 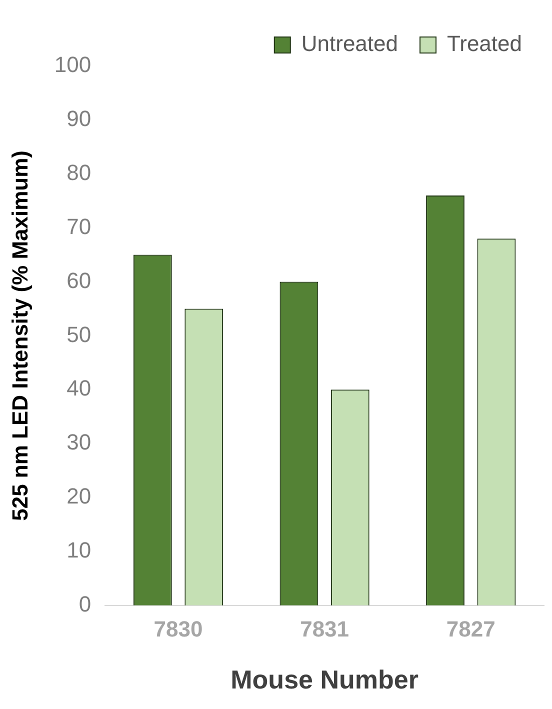 What do you see at coordinates (79, 172) in the screenshot?
I see `y-tick-label: 80` at bounding box center [79, 172].